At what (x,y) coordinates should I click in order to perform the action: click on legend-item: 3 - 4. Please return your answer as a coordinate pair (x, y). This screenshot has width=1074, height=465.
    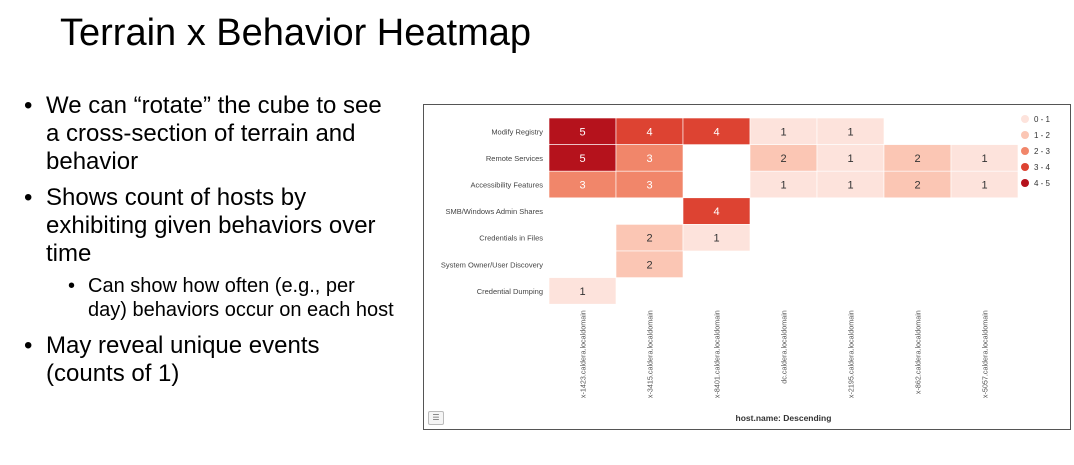
    Looking at the image, I should click on (1036, 167).